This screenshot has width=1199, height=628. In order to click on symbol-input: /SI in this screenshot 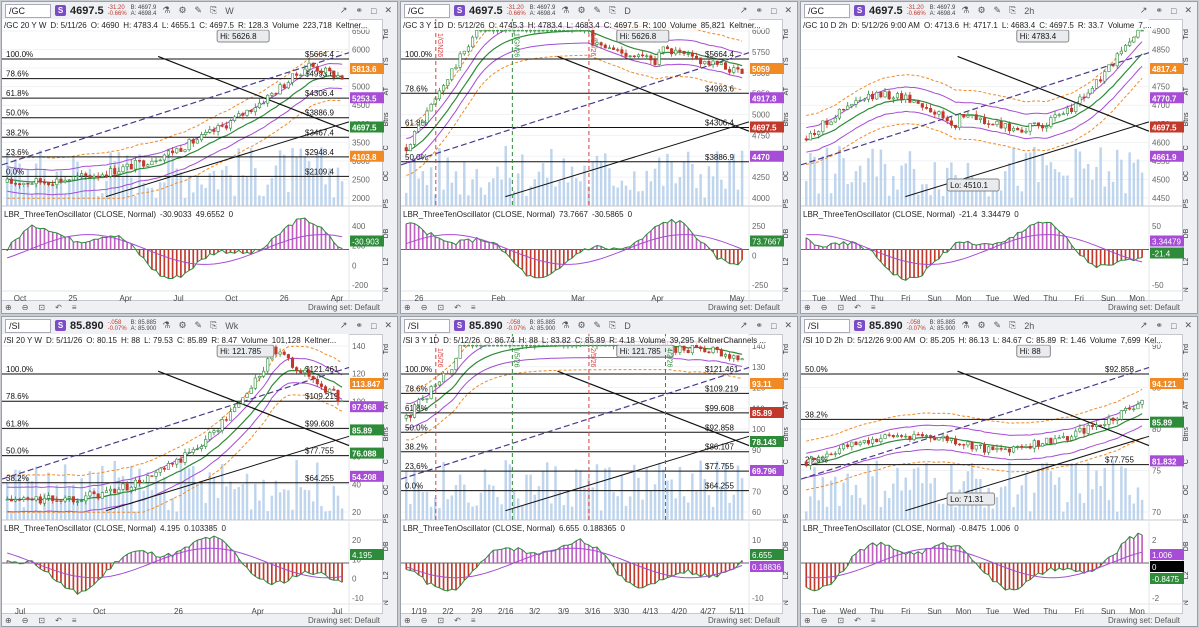, I will do `click(827, 325)`.